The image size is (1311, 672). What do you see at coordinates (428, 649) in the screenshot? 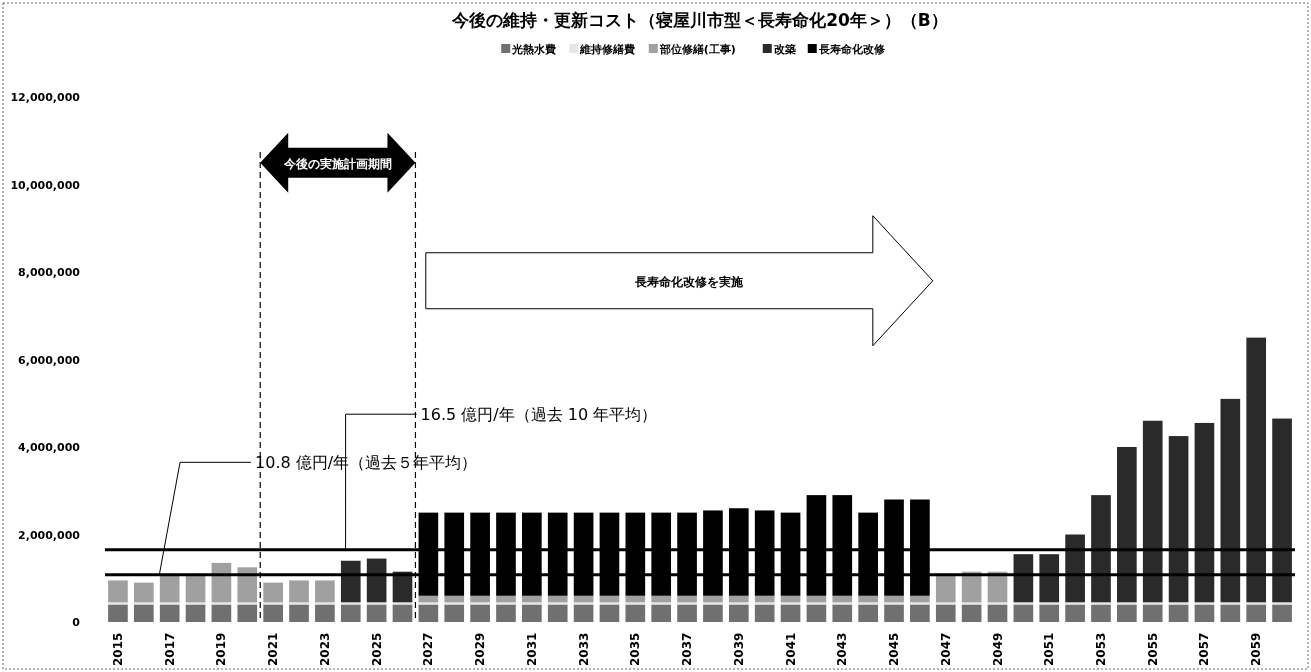
I see `x-tick-label: 2027` at bounding box center [428, 649].